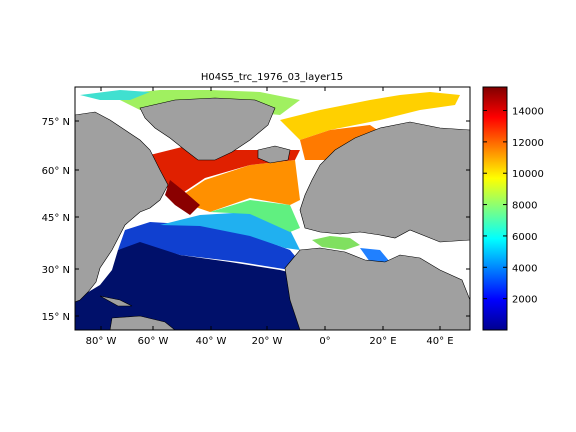 This screenshot has height=432, width=576. I want to click on x-tick-label: 40° E, so click(439, 341).